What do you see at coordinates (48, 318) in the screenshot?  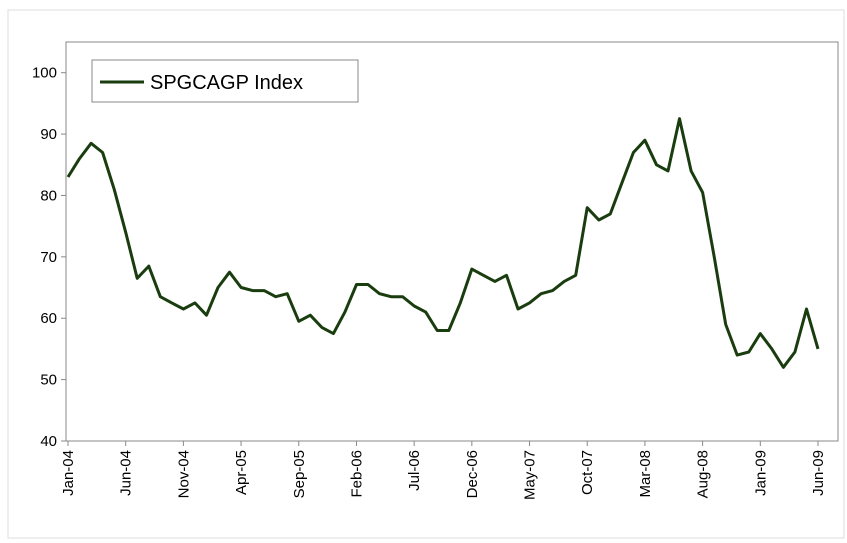 I see `y-tick-label: 60` at bounding box center [48, 318].